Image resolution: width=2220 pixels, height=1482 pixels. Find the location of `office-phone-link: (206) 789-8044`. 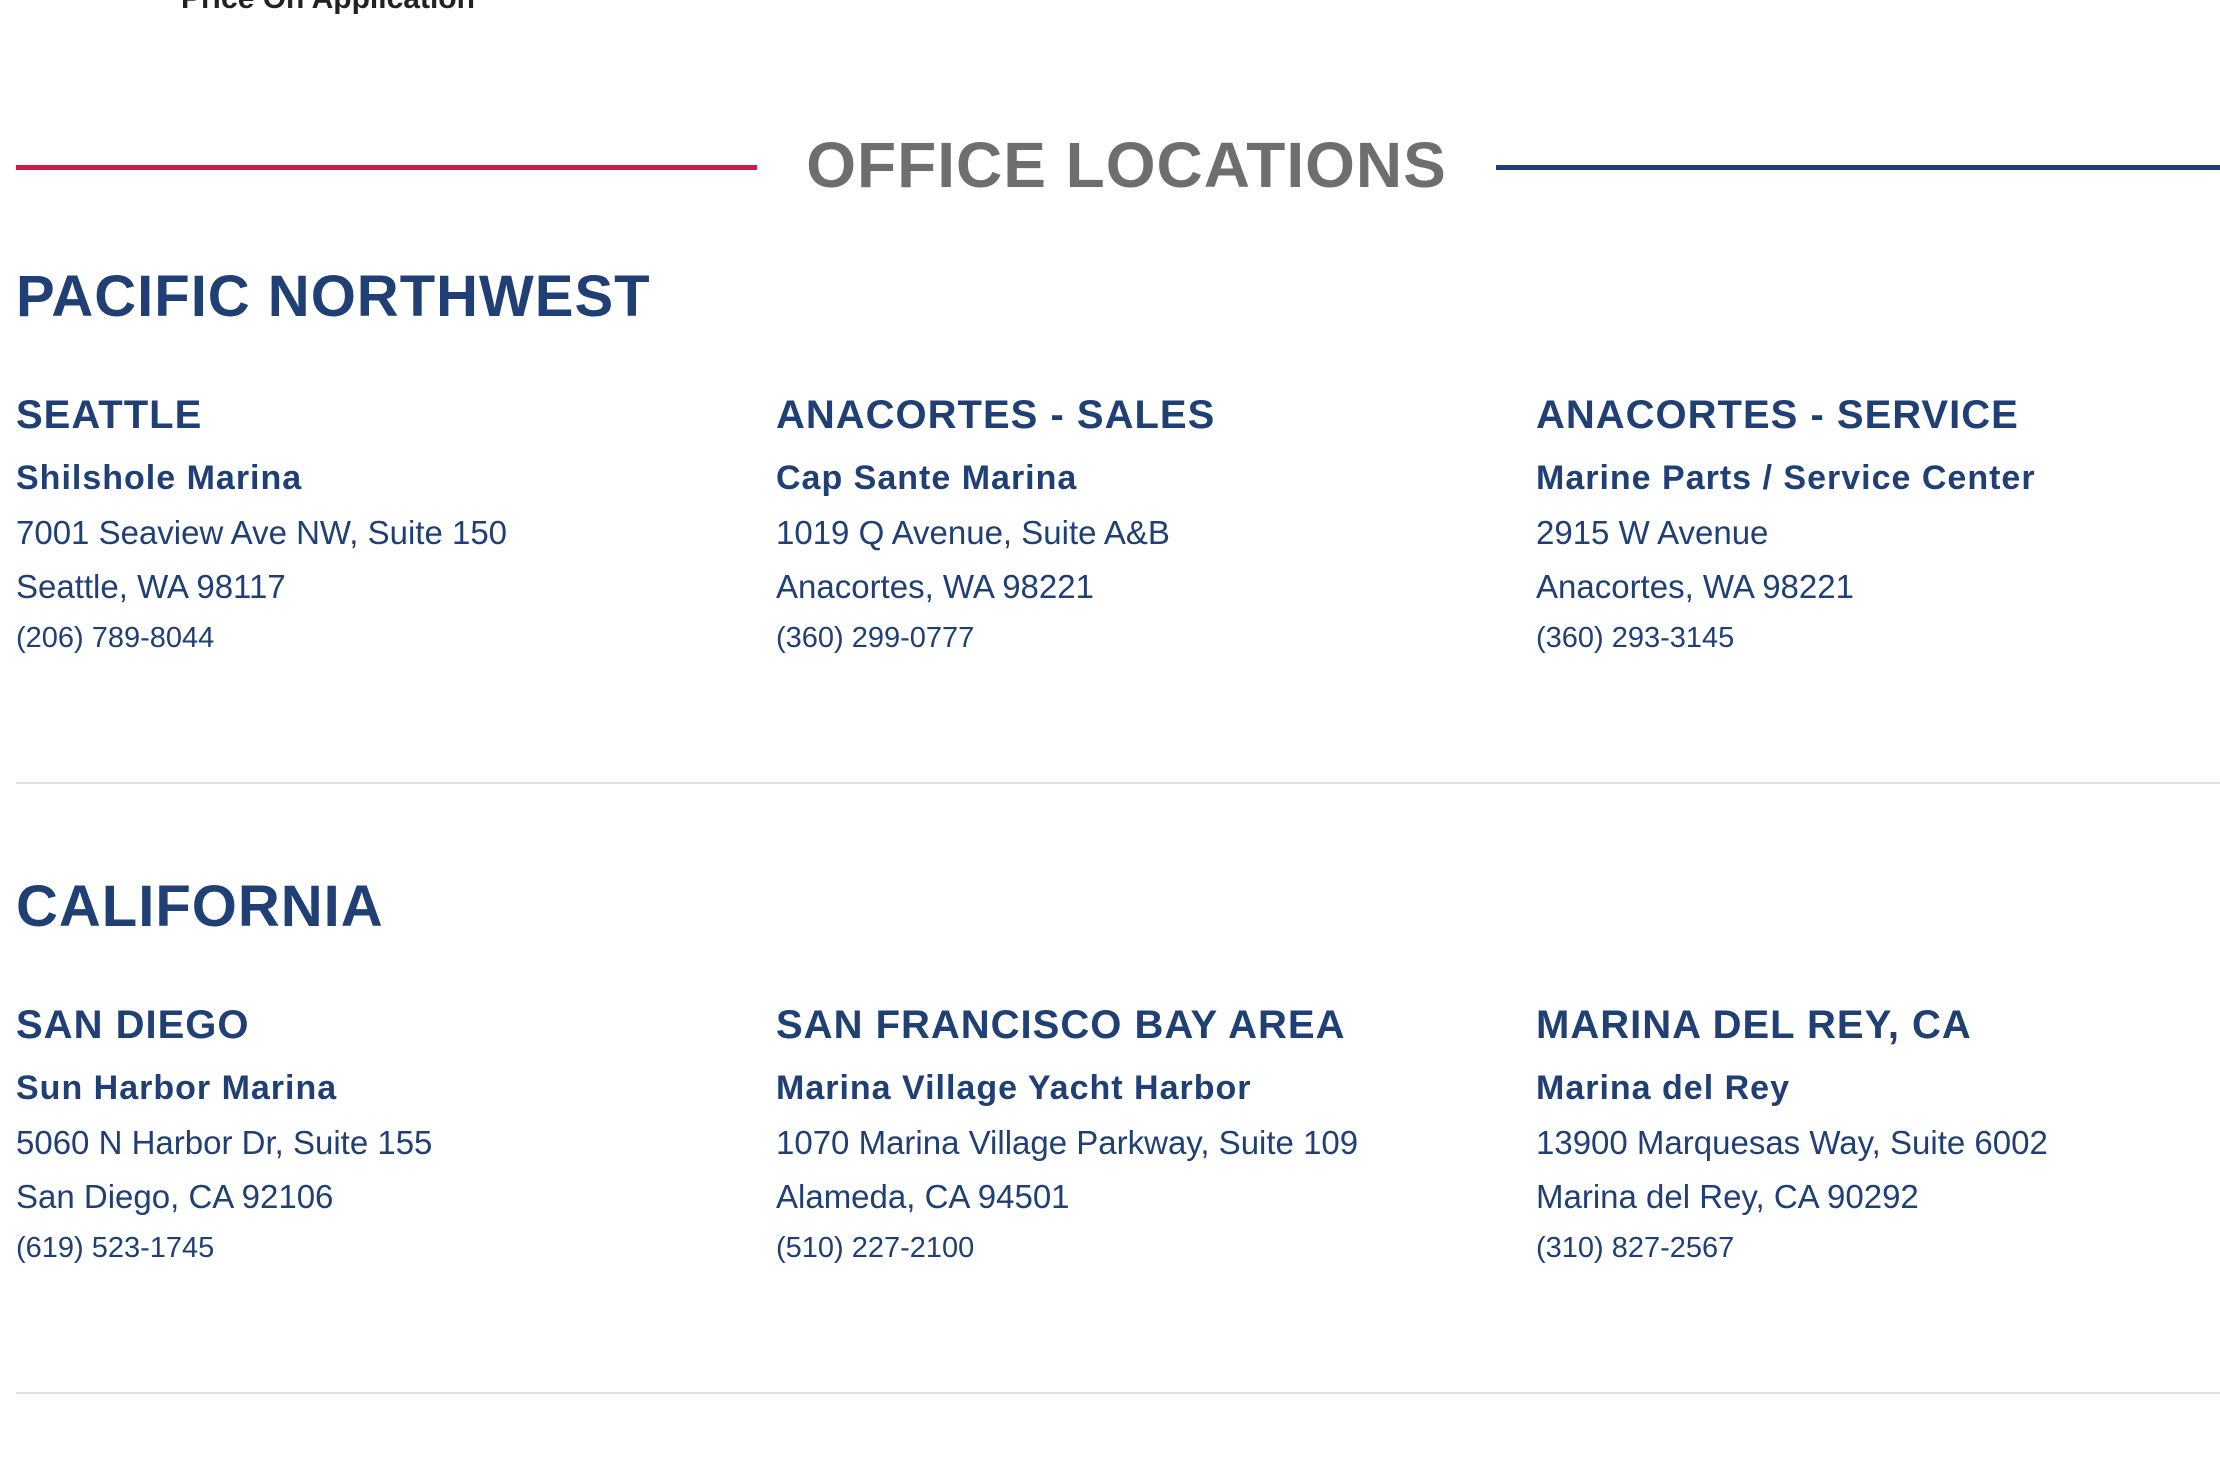

office-phone-link: (206) 789-8044 is located at coordinates (115, 638).